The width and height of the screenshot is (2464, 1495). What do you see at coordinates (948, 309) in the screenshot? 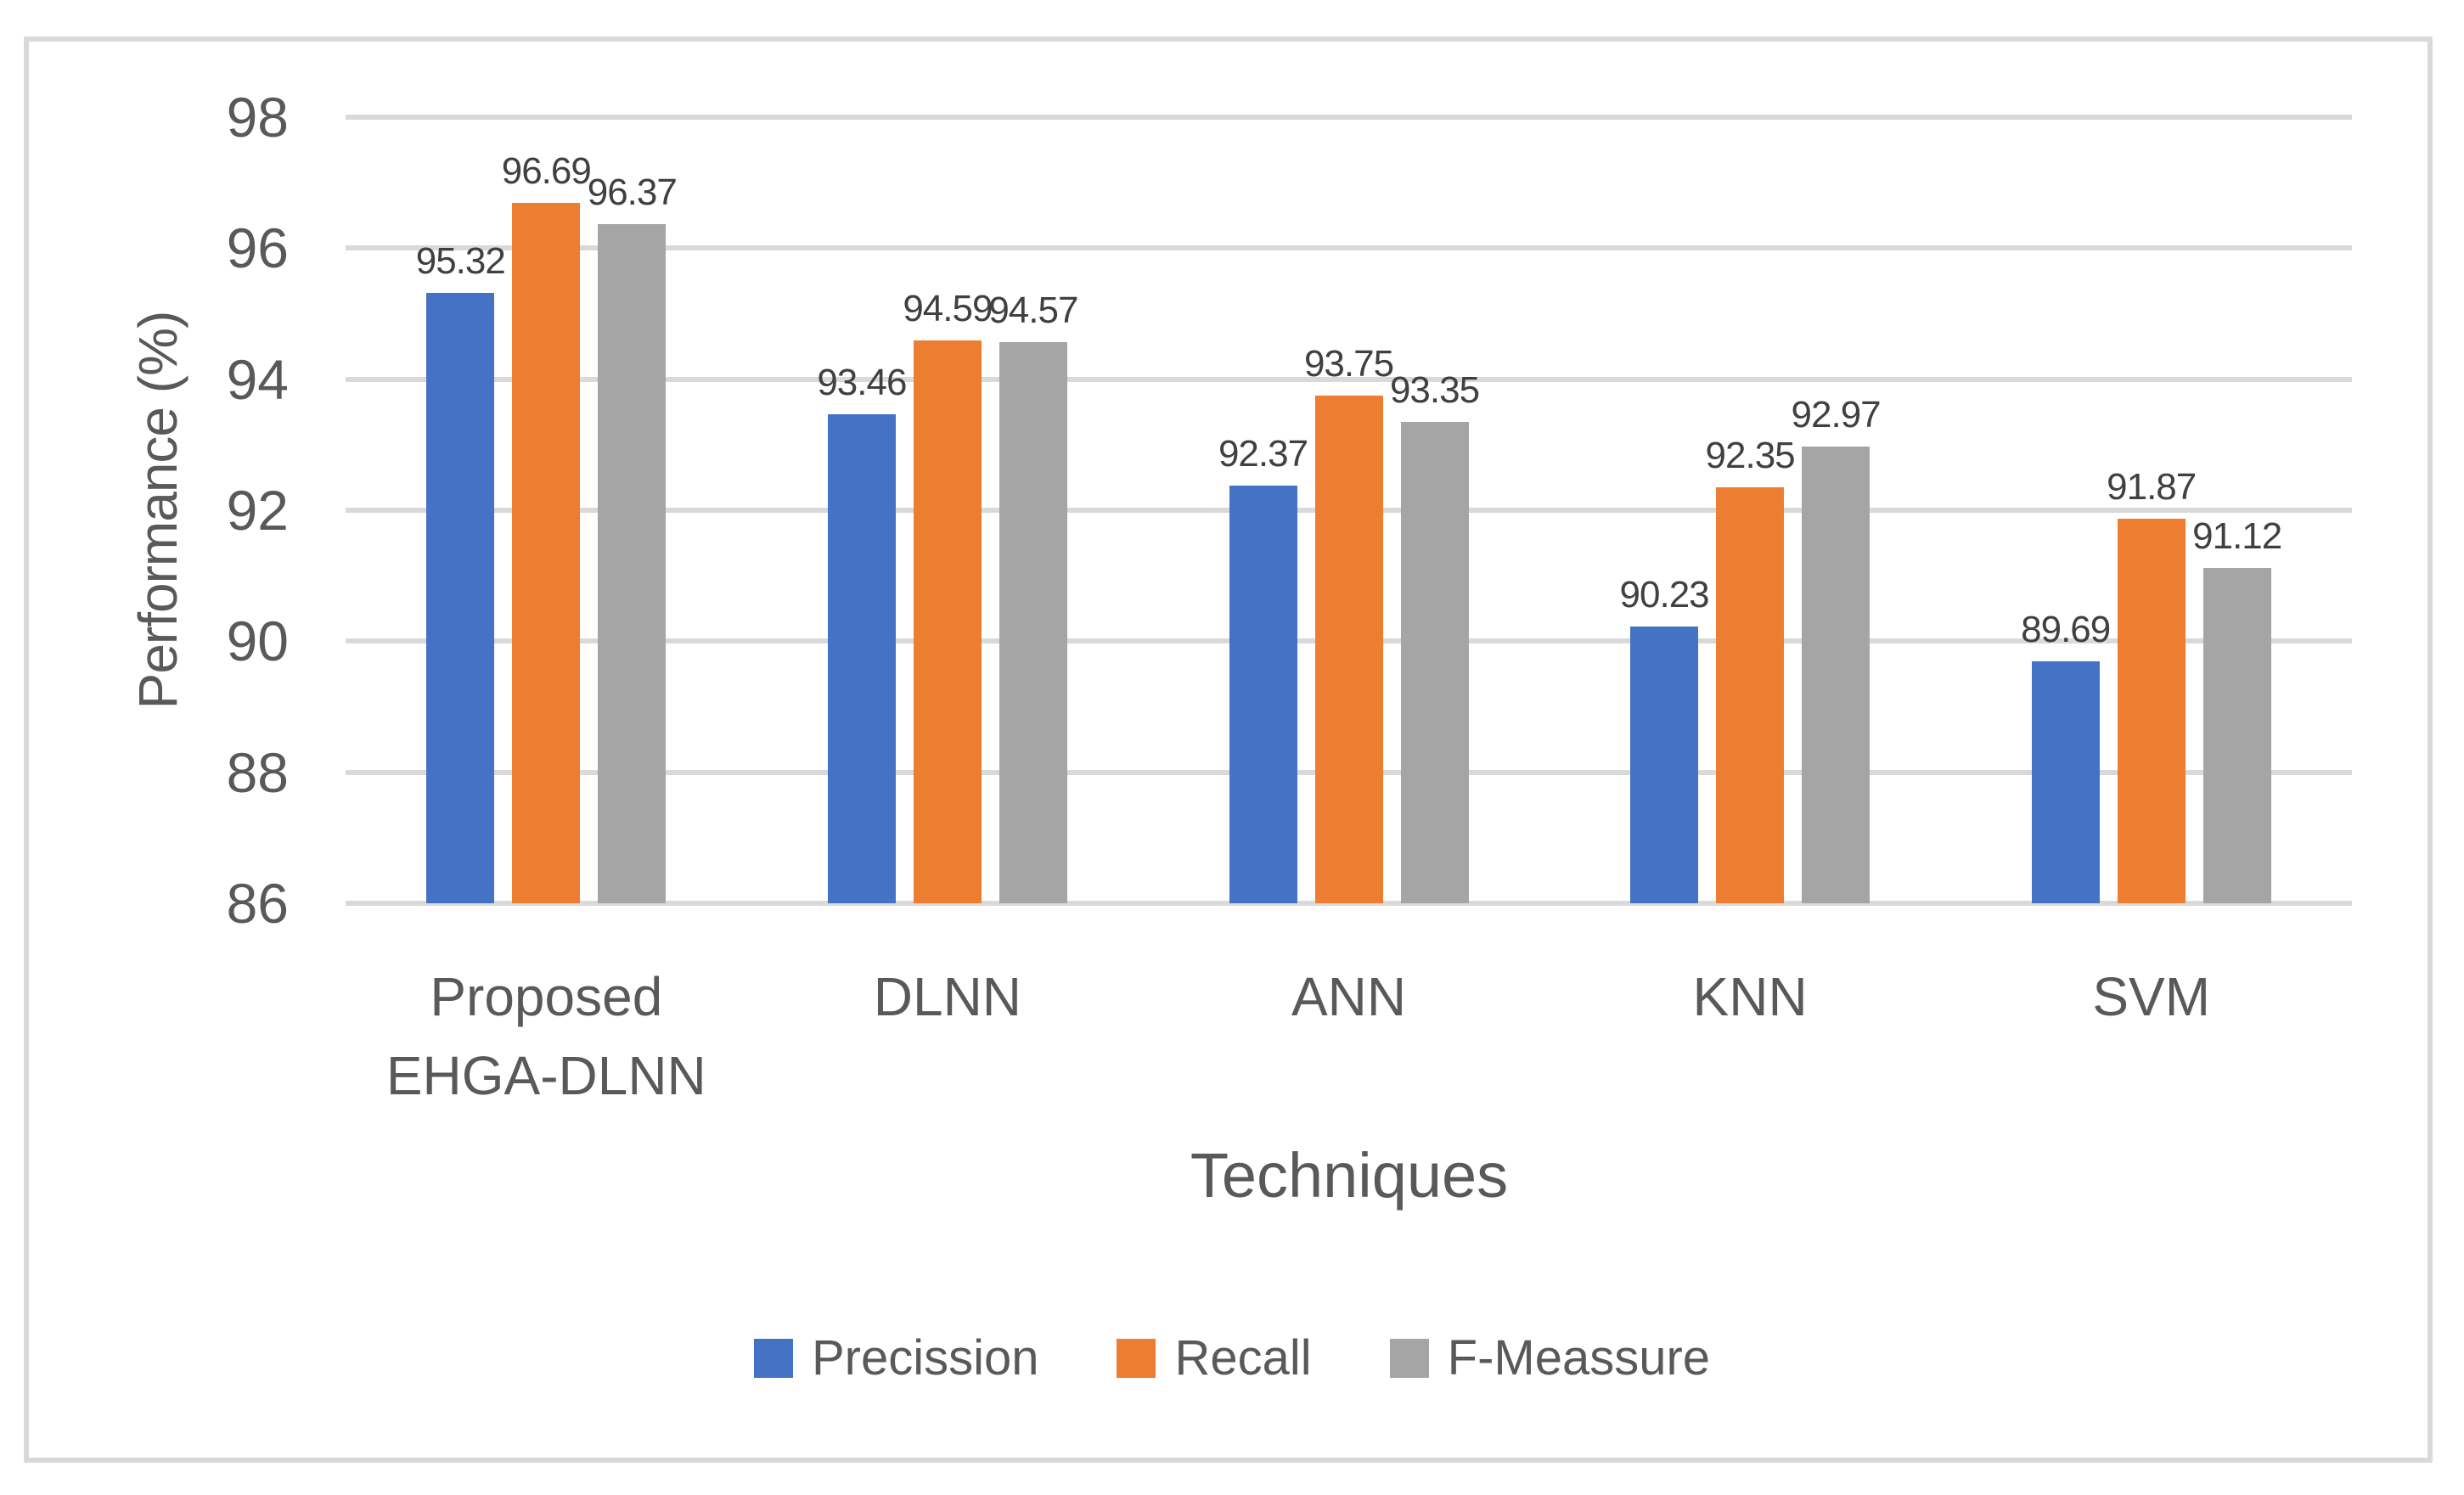
I see `data-label: 94.59` at bounding box center [948, 309].